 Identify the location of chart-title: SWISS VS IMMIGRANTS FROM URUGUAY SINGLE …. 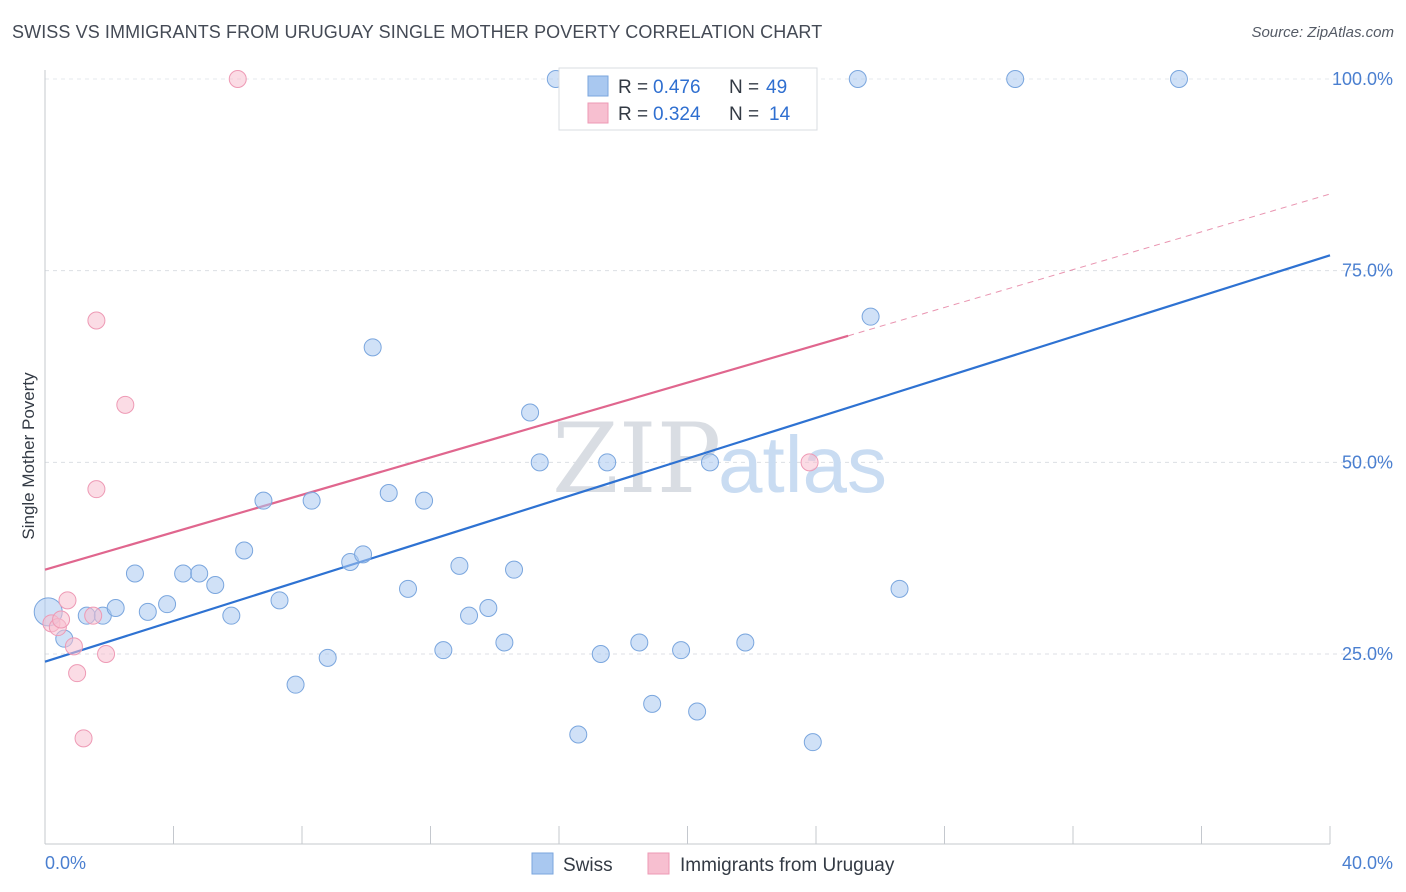
(417, 32).